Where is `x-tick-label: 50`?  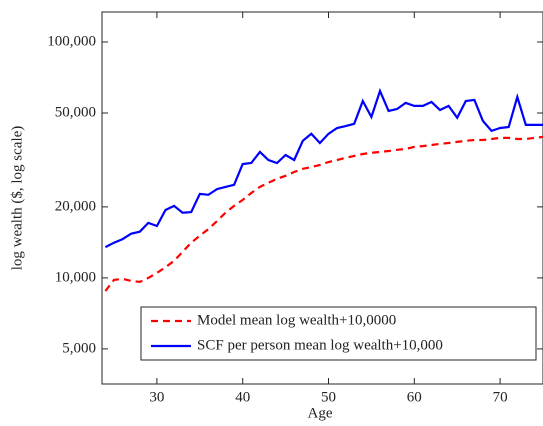
x-tick-label: 50 is located at coordinates (328, 397).